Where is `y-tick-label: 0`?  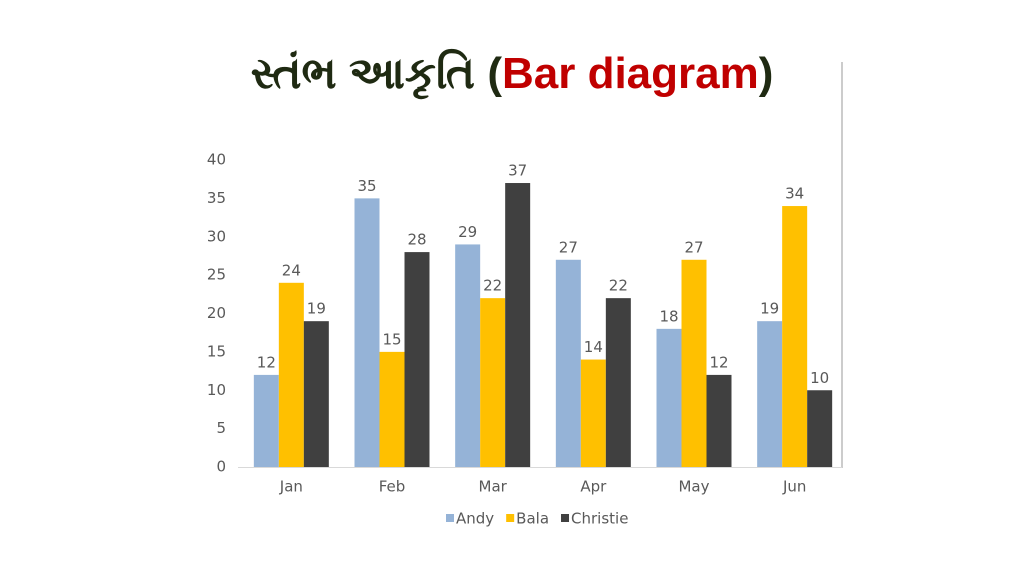
y-tick-label: 0 is located at coordinates (221, 467).